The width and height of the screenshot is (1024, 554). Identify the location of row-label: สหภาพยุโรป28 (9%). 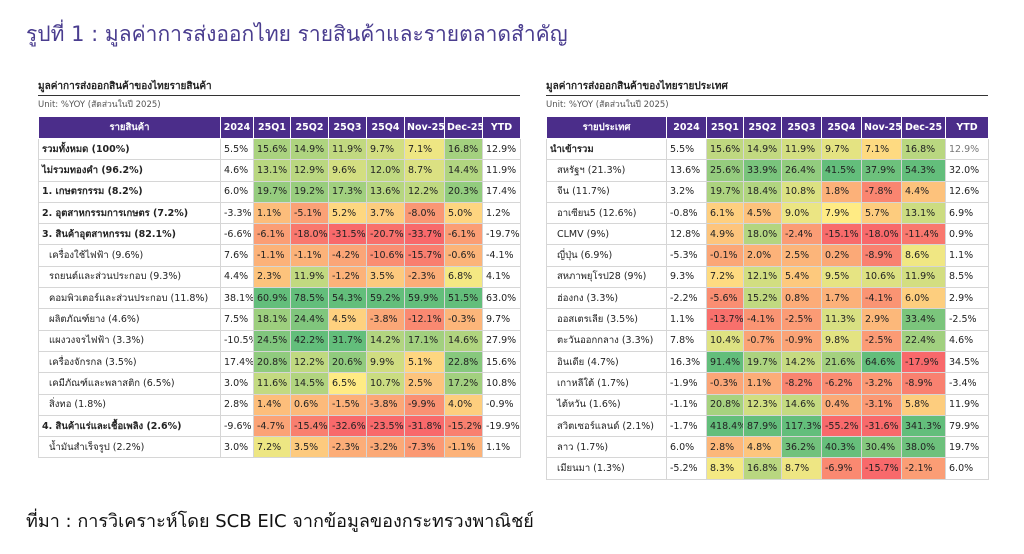
(606, 277).